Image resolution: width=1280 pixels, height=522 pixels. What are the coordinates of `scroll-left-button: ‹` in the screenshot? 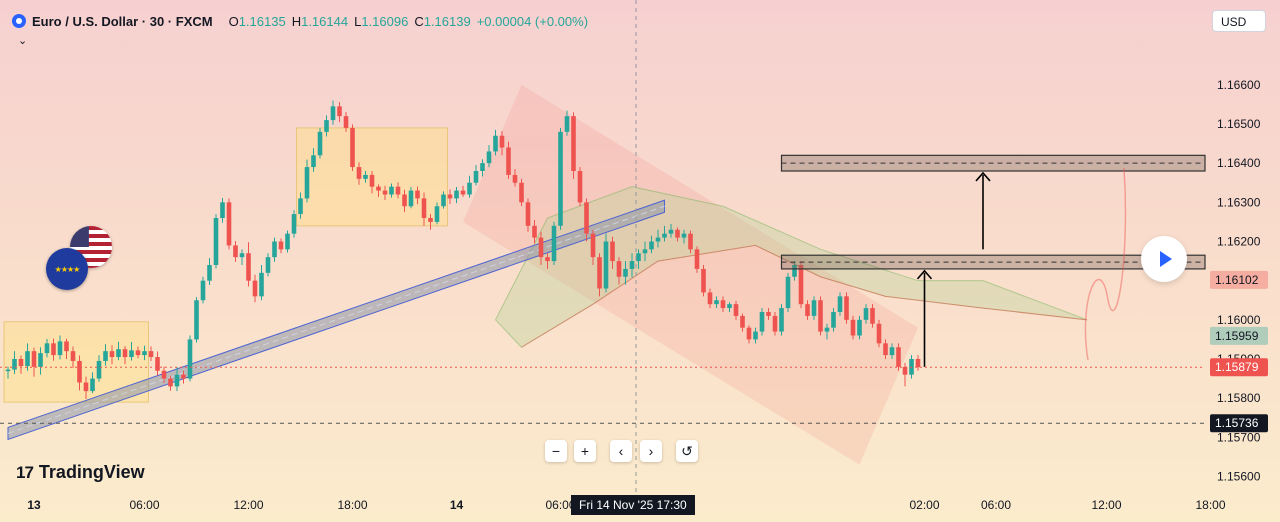 It's located at (621, 451).